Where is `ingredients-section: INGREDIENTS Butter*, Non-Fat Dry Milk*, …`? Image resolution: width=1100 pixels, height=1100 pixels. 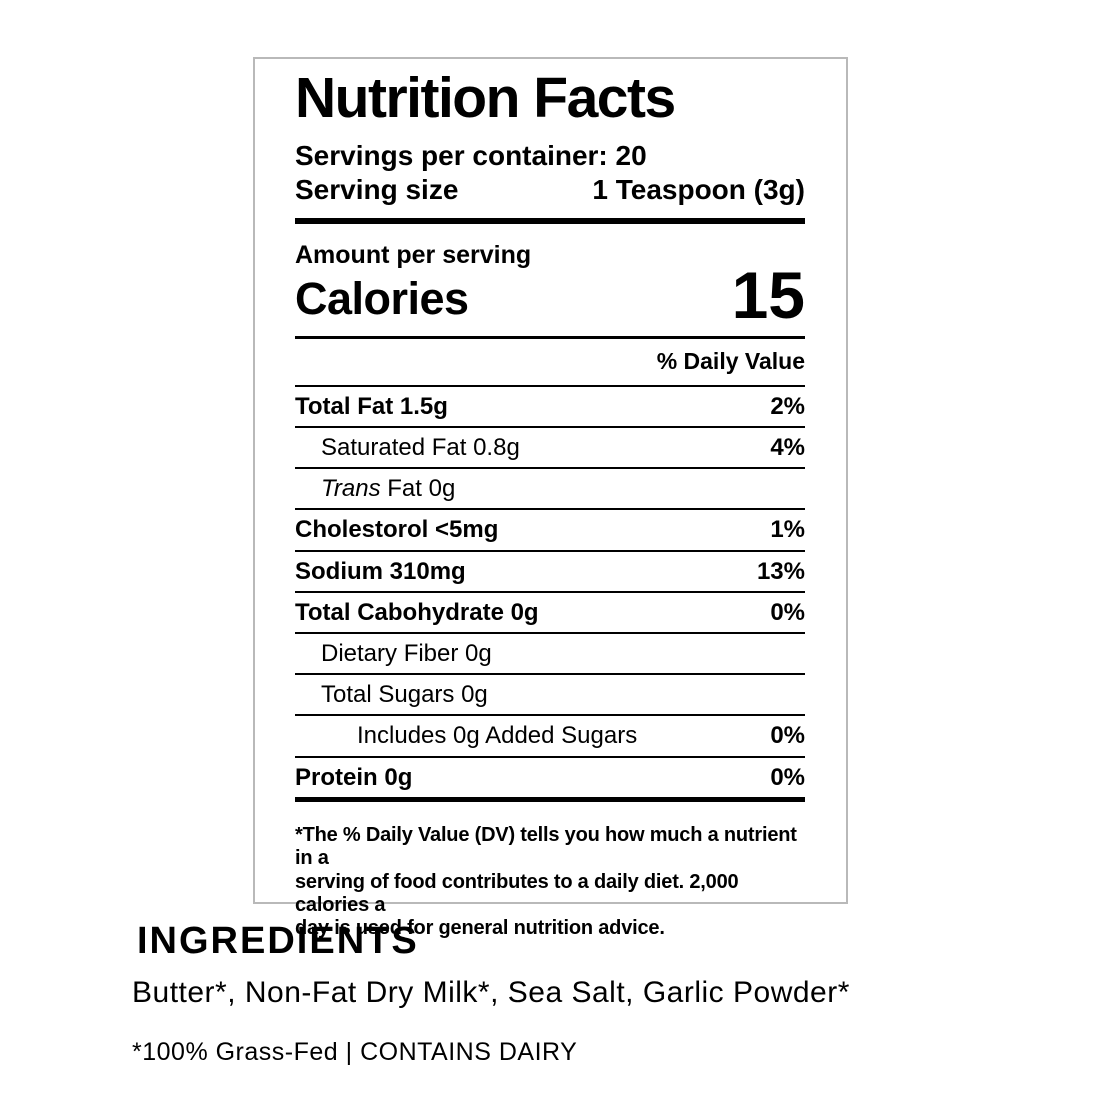
ingredients-section: INGREDIENTS Butter*, Non-Fat Dry Milk*, … is located at coordinates (582, 993).